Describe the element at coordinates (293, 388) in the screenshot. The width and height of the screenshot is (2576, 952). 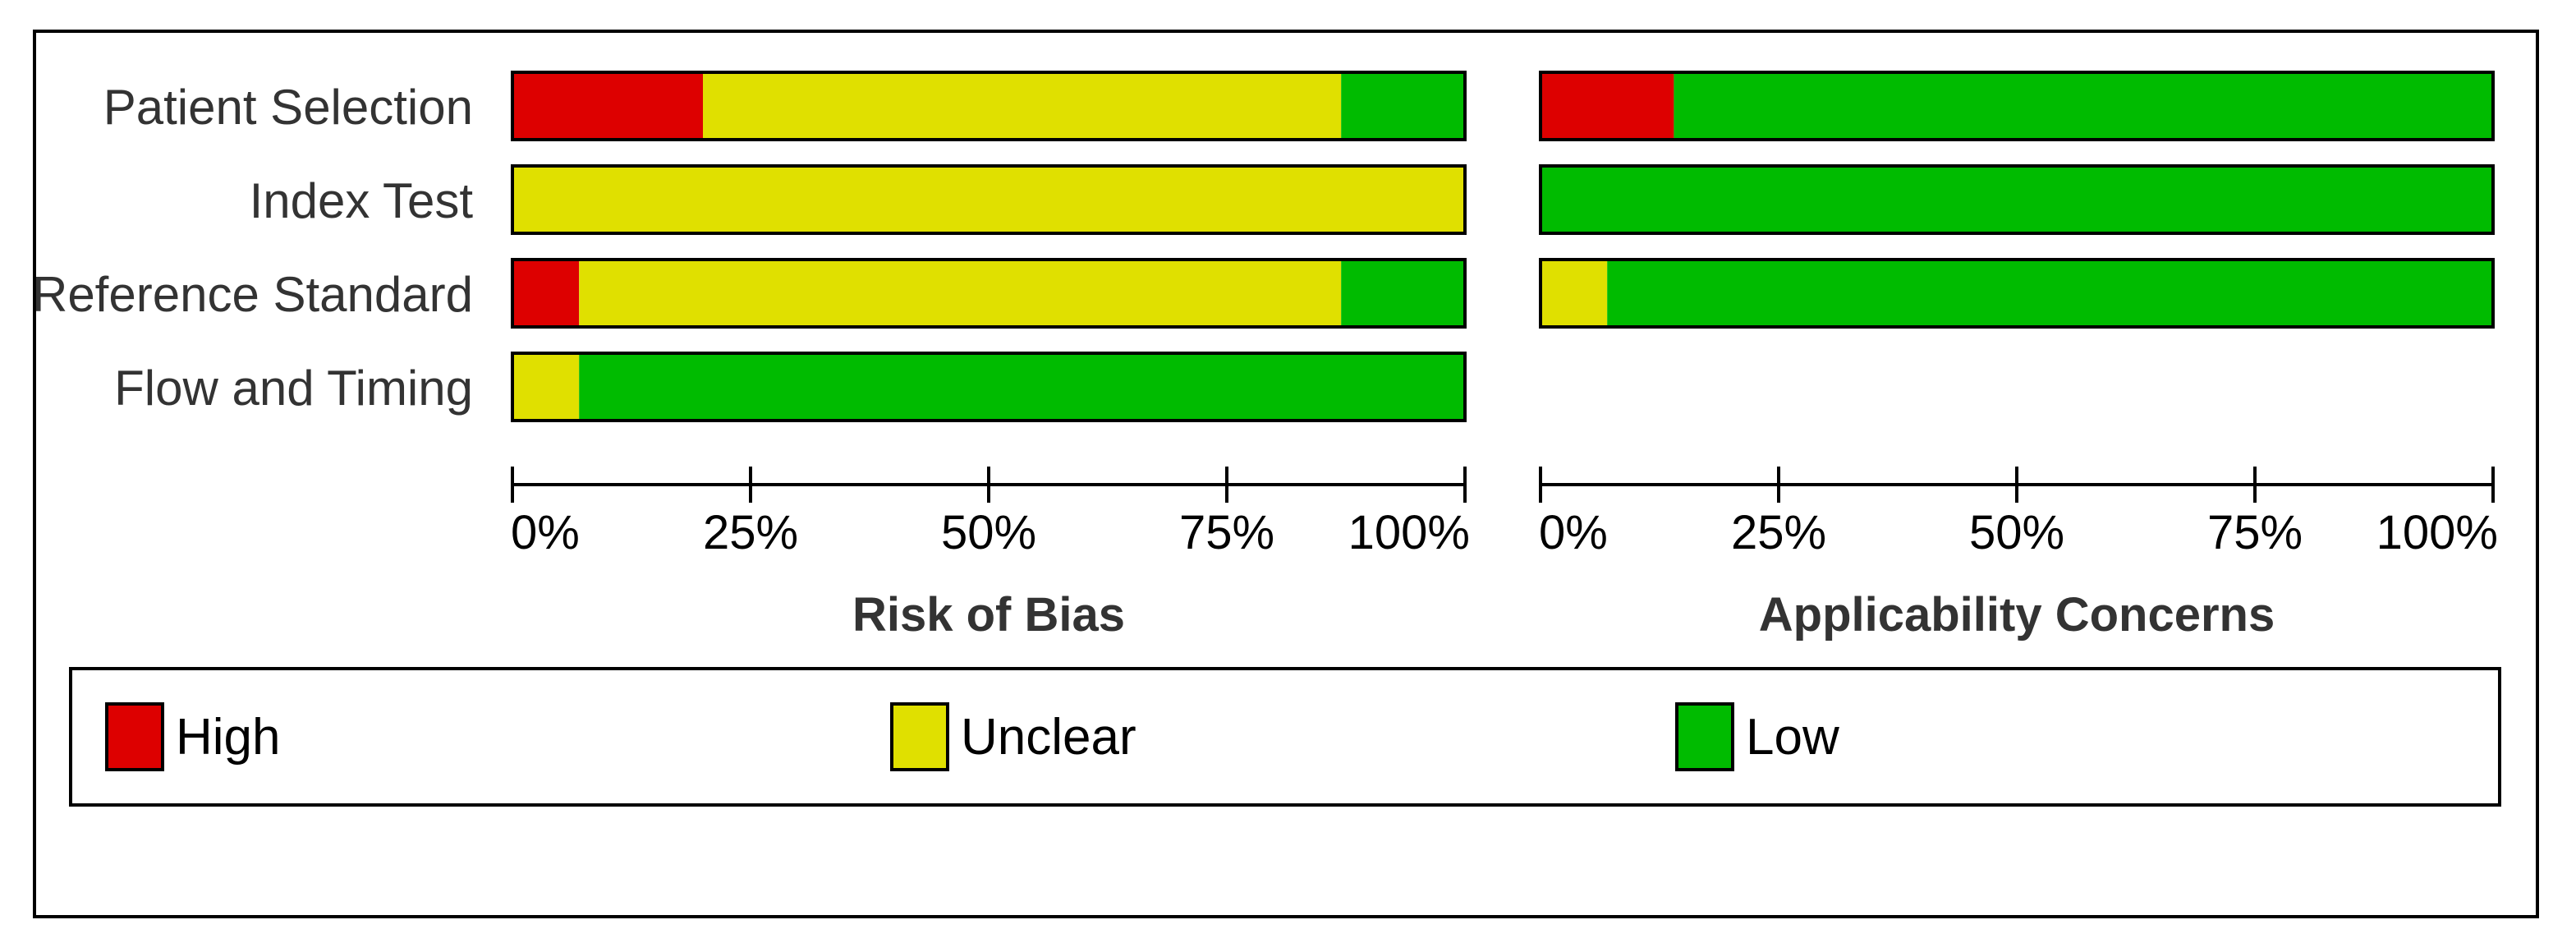
I see `category-label-flow-and-timing: Flow and Timing` at that location.